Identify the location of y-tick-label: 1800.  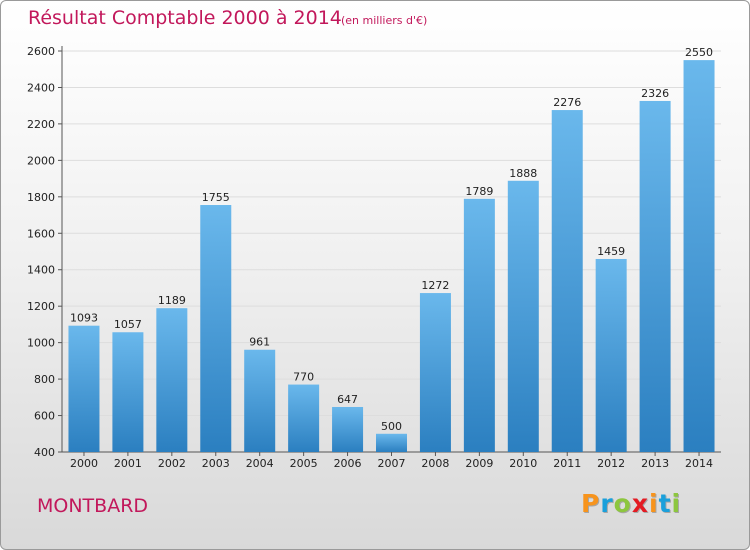
(41, 197).